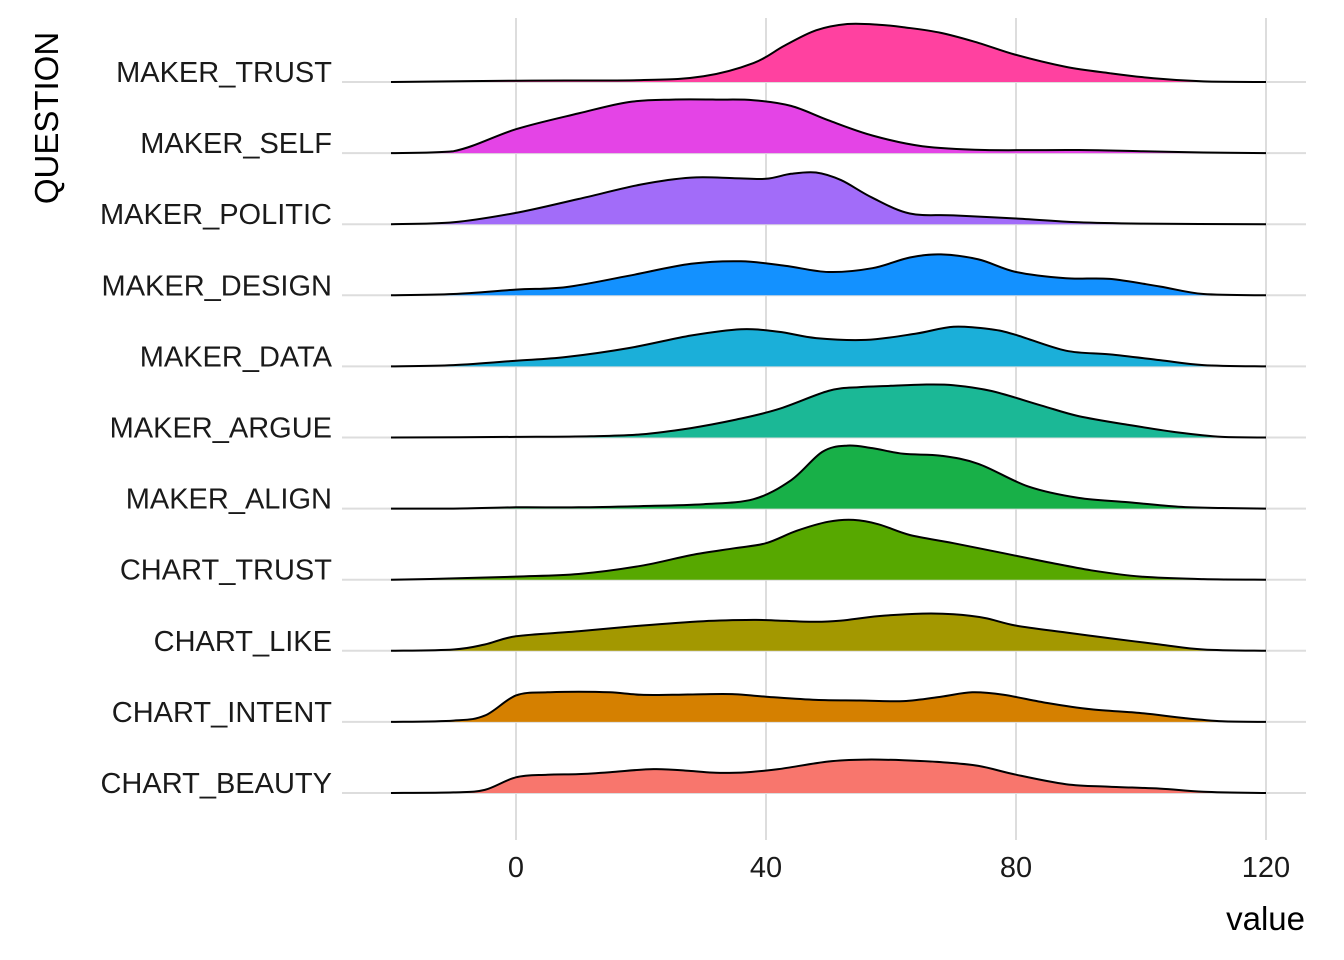 The image size is (1344, 960). Describe the element at coordinates (46, 118) in the screenshot. I see `y-axis-title: QUESTION` at that location.